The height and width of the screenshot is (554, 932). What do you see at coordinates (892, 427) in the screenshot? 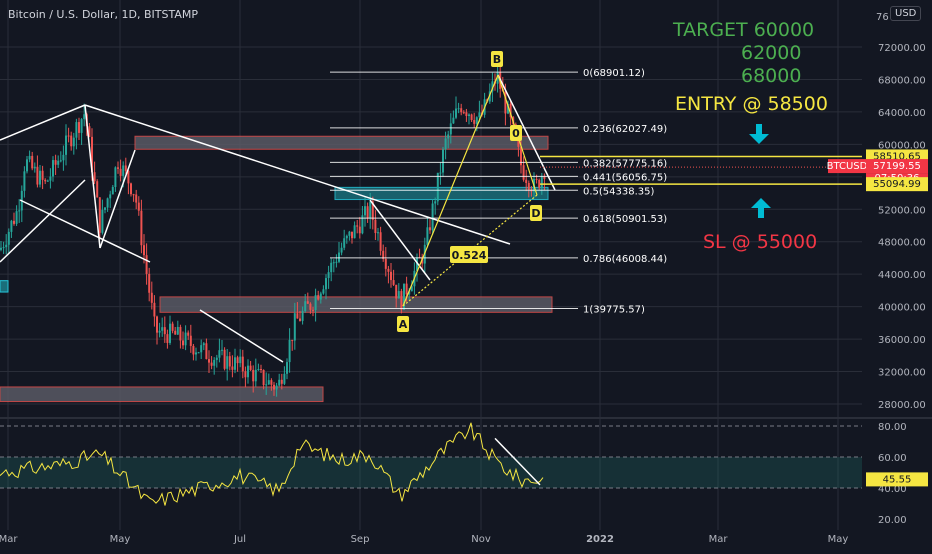
I see `rsi-tick-label: 80.00` at bounding box center [892, 427].